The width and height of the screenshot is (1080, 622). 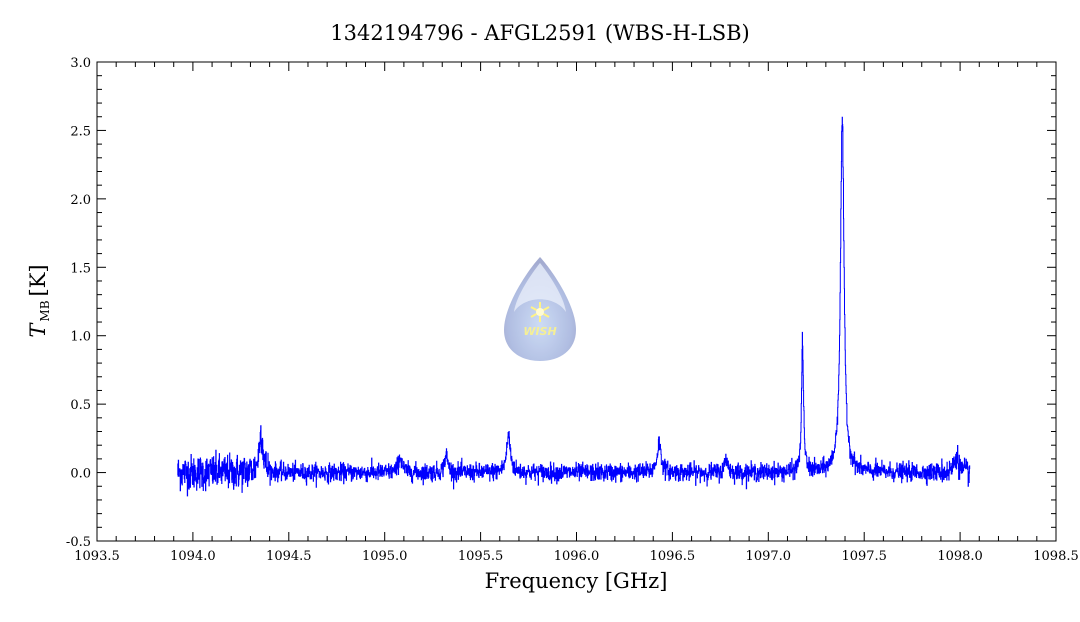 I want to click on x-tick-label: 1098.0, so click(x=960, y=556).